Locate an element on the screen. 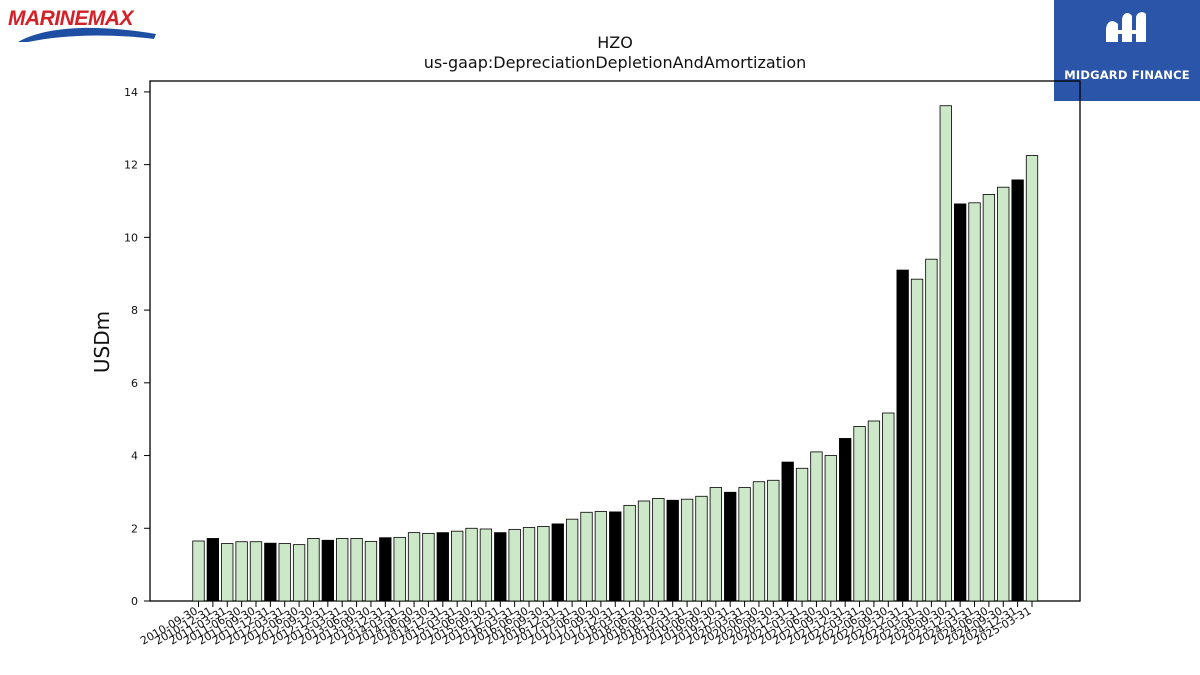 The height and width of the screenshot is (675, 1200). y-tick-label: 4 is located at coordinates (134, 456).